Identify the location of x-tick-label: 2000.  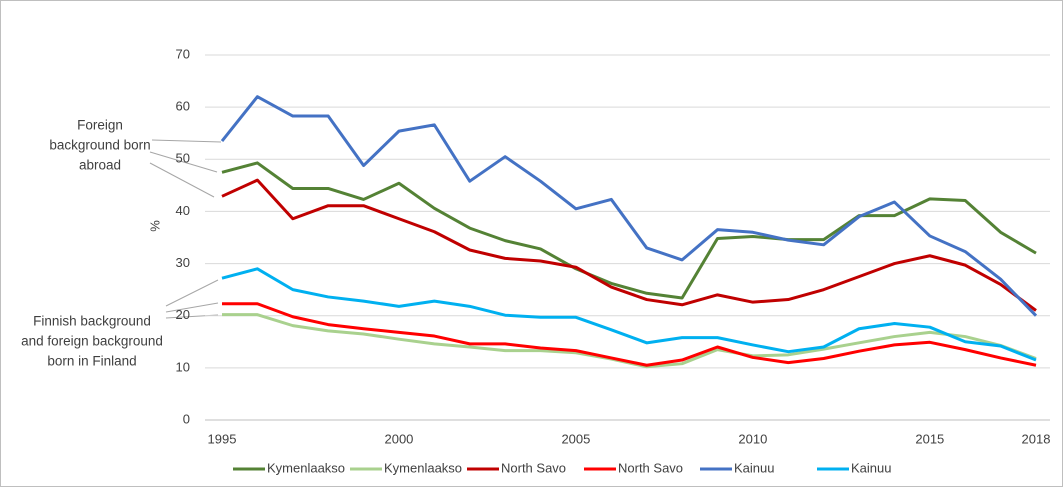
(398, 438).